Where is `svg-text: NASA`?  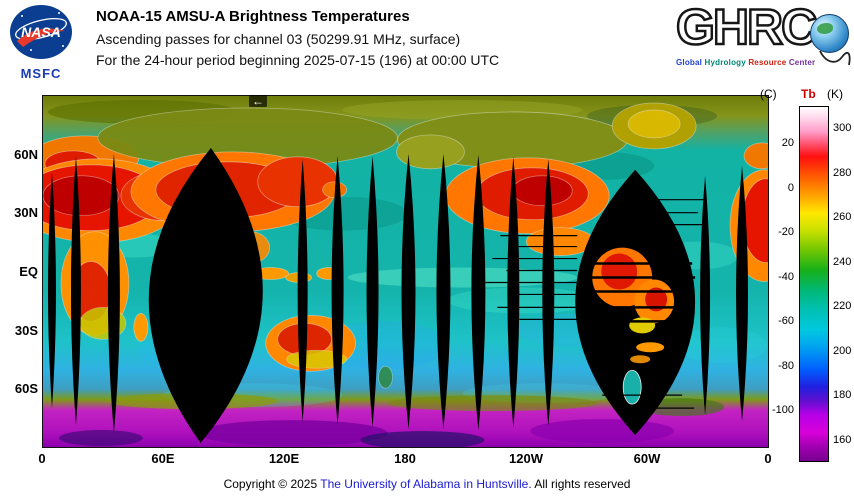
svg-text: NASA is located at coordinates (41, 32).